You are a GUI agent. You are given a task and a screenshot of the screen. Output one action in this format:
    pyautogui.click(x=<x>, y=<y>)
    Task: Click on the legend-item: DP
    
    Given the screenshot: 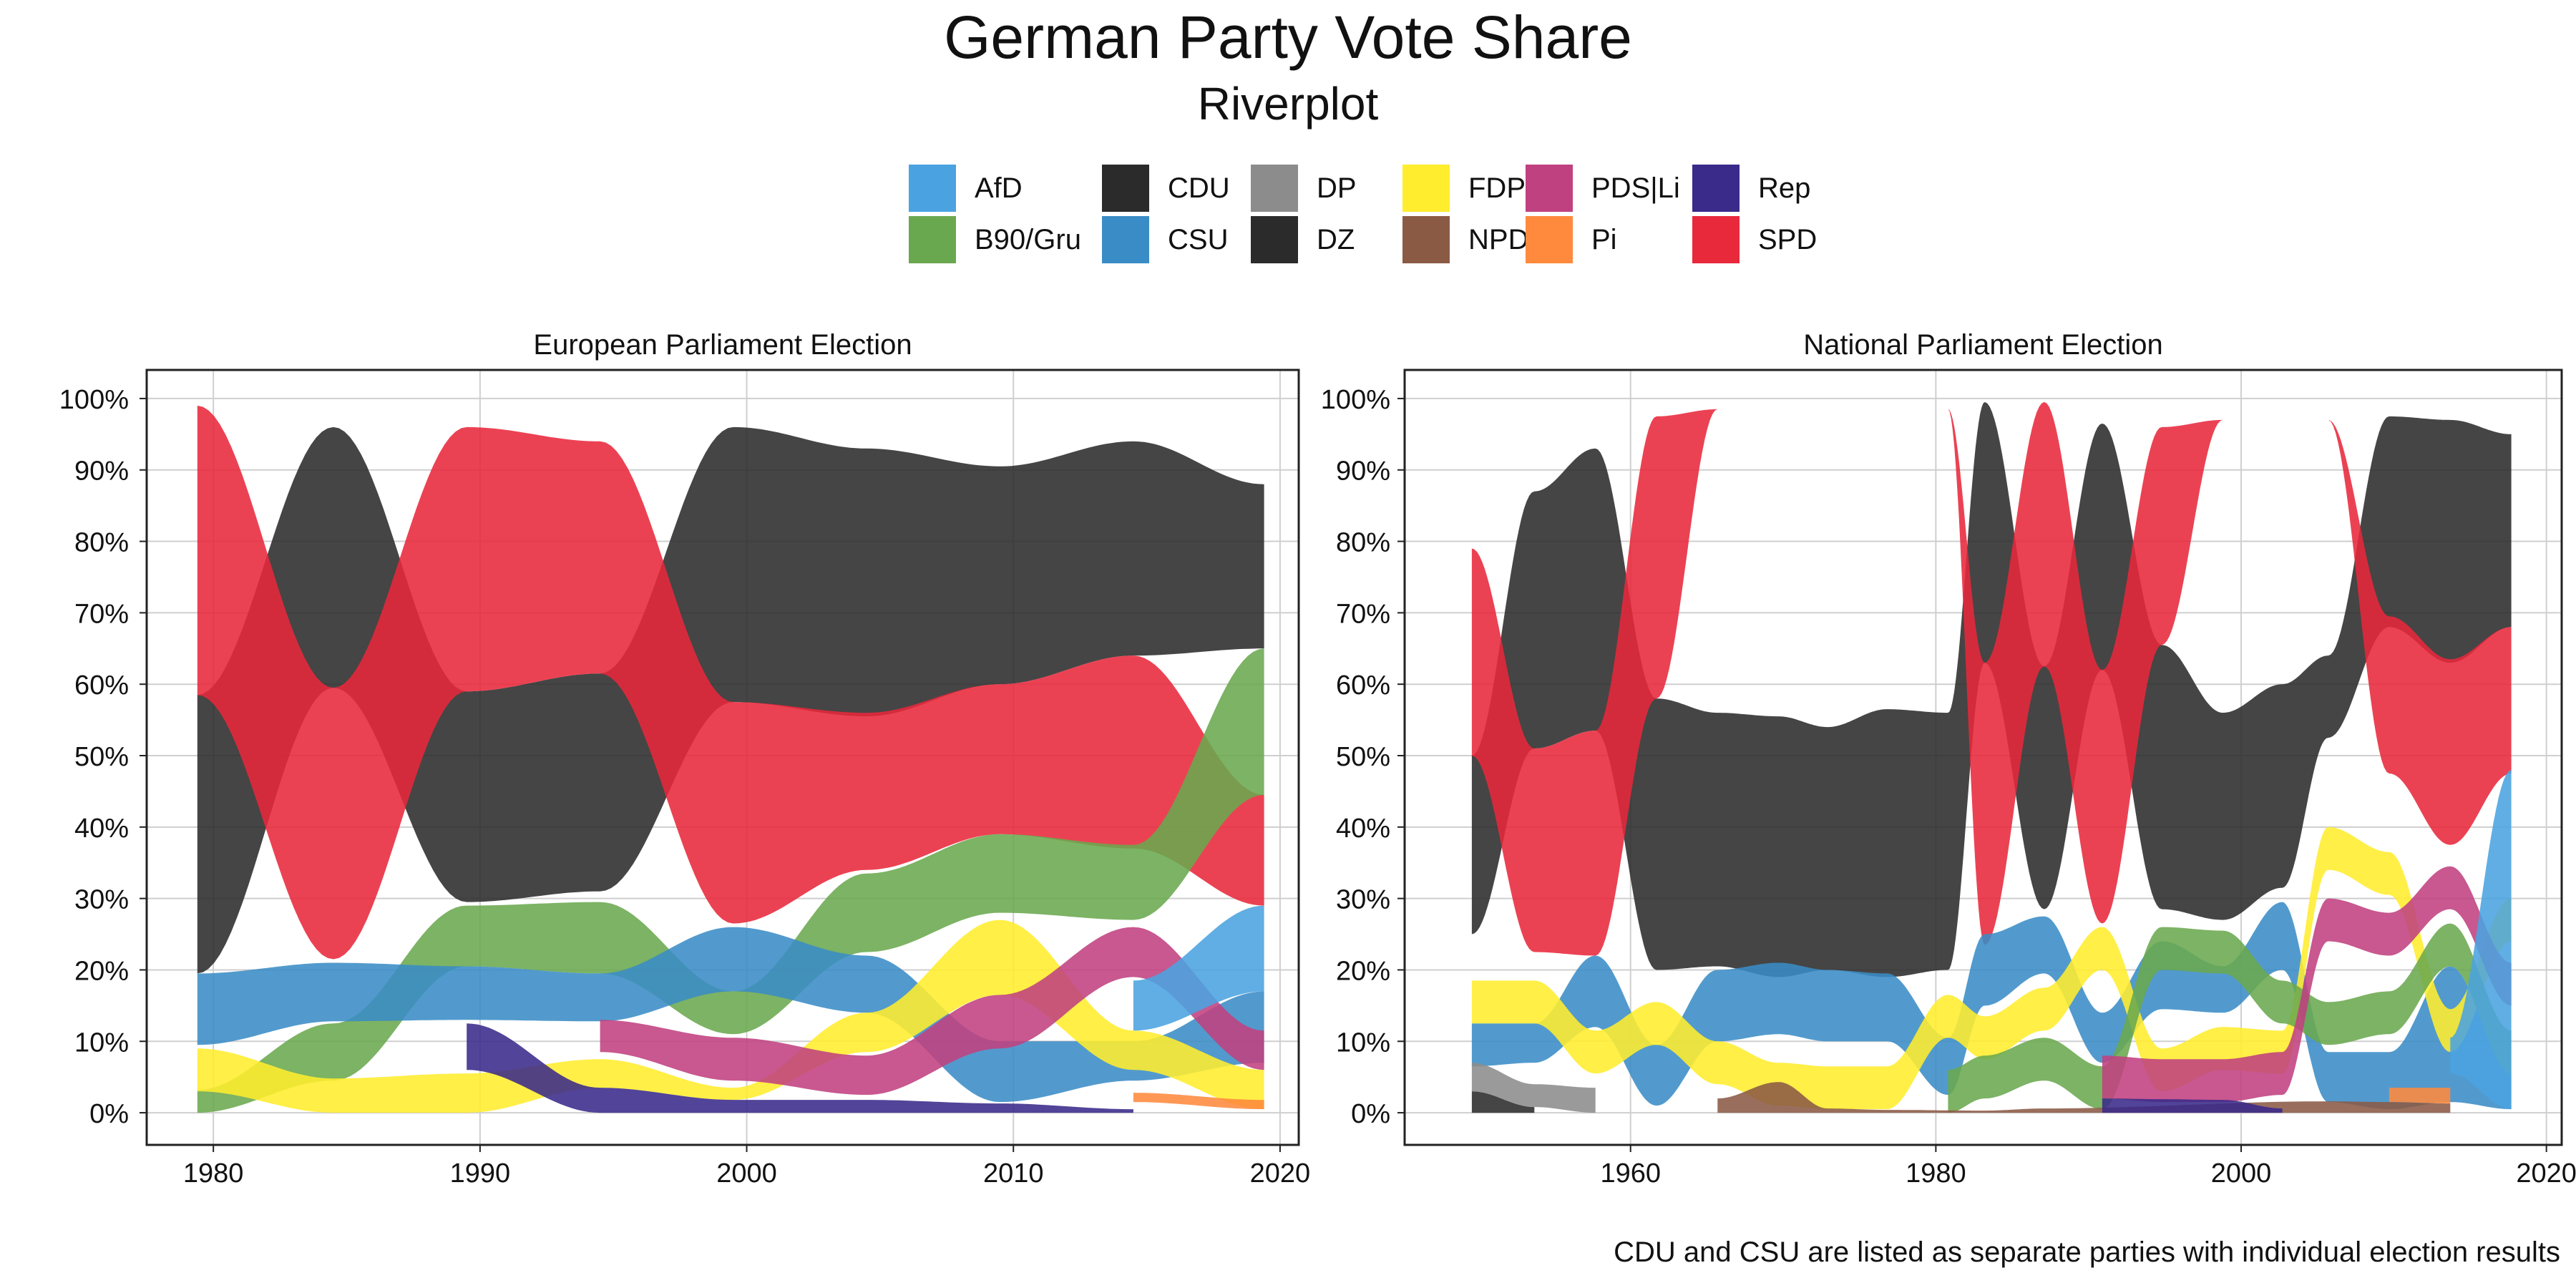 What is the action you would take?
    pyautogui.click(x=1304, y=188)
    